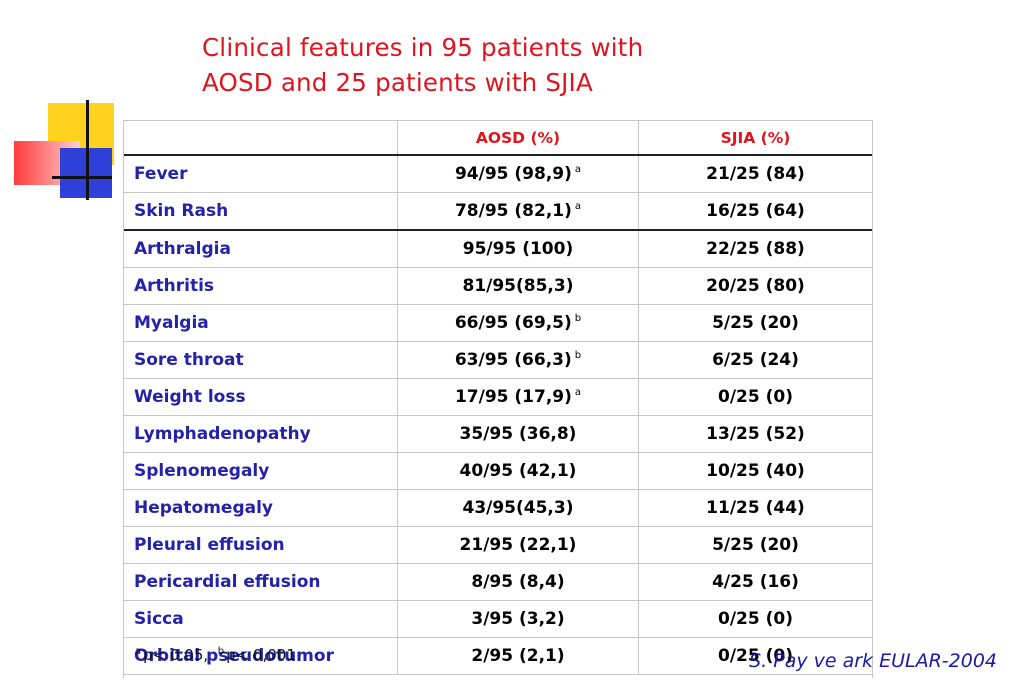  I want to click on aosd-value: 17/95 (17,9), so click(513, 397).